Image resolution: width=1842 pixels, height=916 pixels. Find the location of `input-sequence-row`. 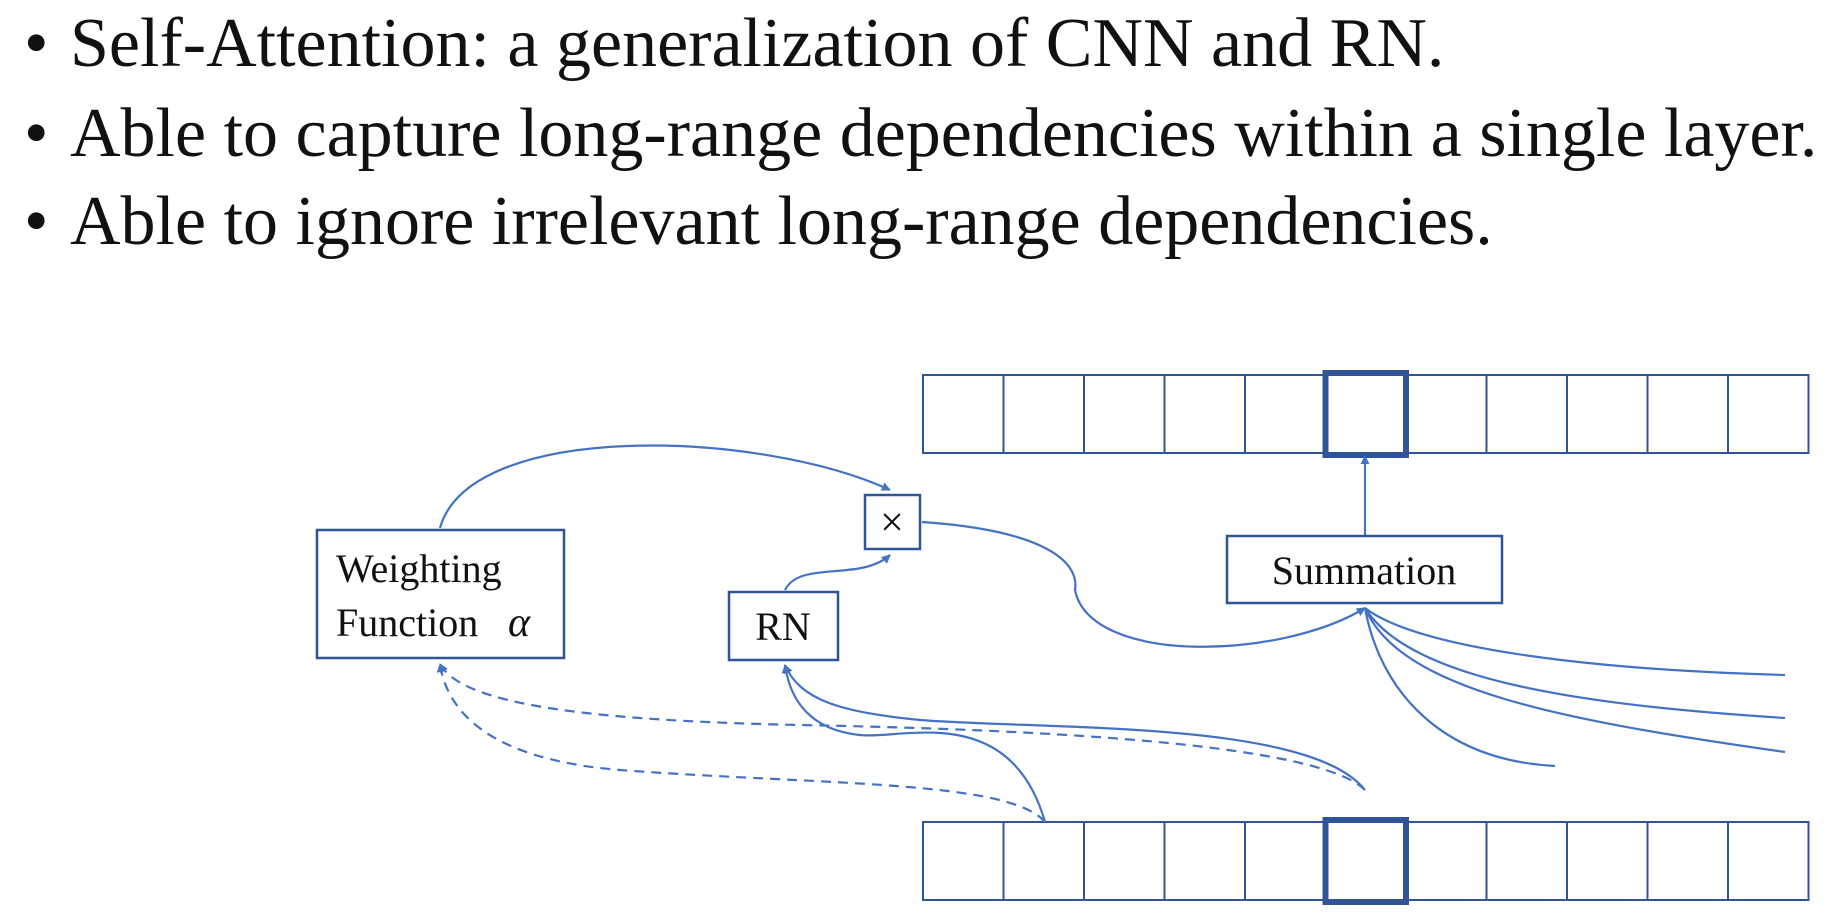

input-sequence-row is located at coordinates (1366, 861).